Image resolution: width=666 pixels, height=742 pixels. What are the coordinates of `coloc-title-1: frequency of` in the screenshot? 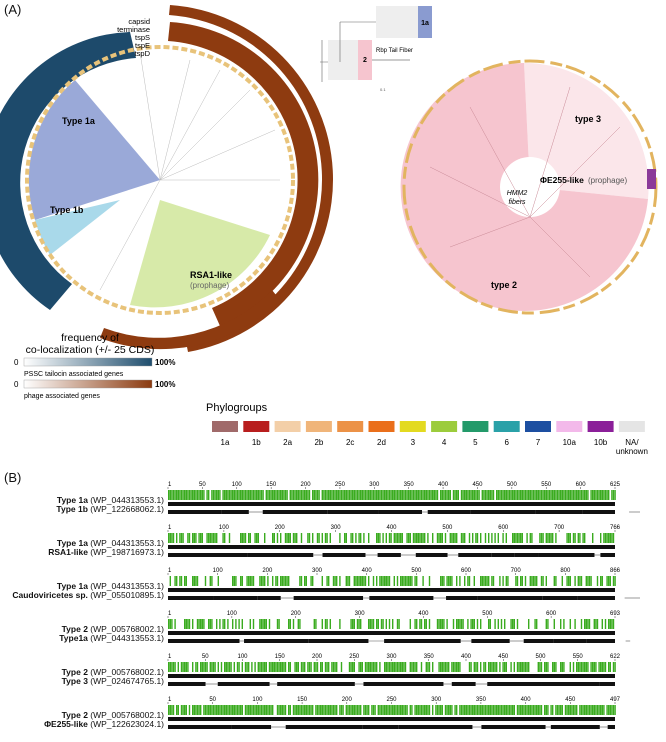 It's located at (90, 338).